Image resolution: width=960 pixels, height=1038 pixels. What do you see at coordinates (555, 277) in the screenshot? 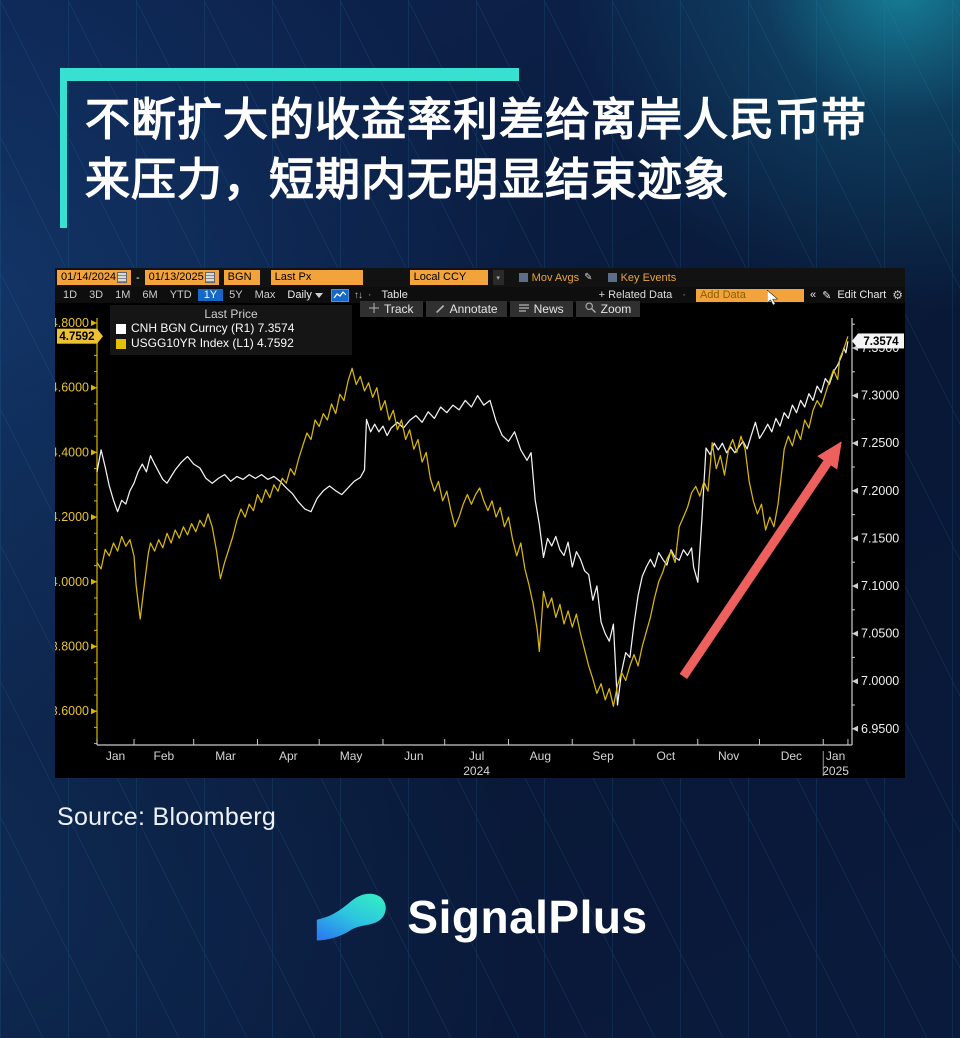
I see `mov-avgs-label: Mov Avgs` at bounding box center [555, 277].